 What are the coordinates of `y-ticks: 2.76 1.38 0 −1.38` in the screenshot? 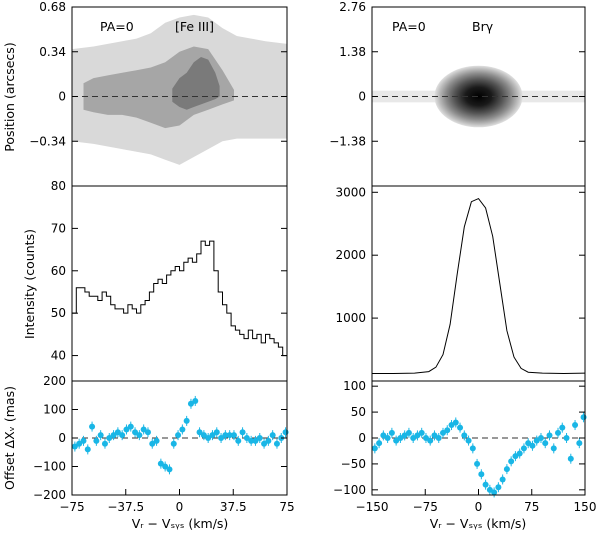 It's located at (457, 93).